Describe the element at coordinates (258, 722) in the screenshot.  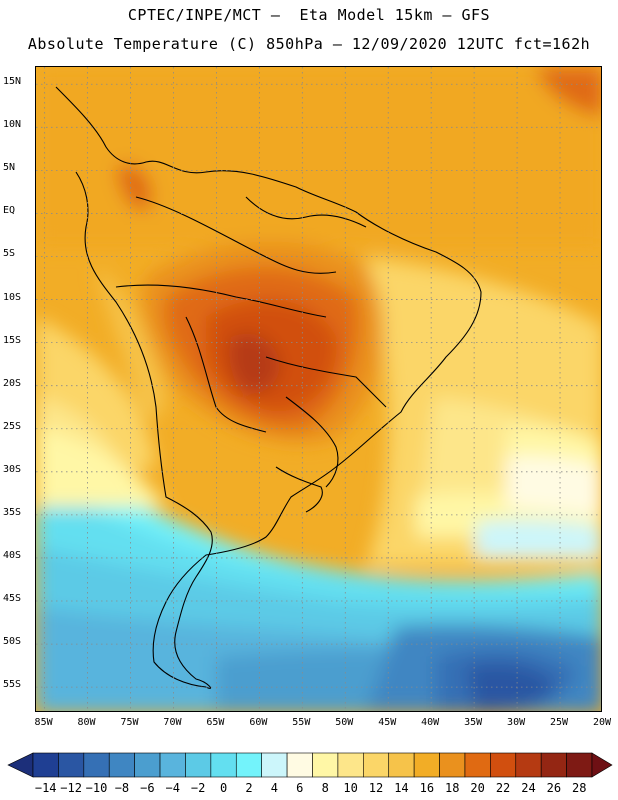
I see `lon-tick-label: 60W` at that location.